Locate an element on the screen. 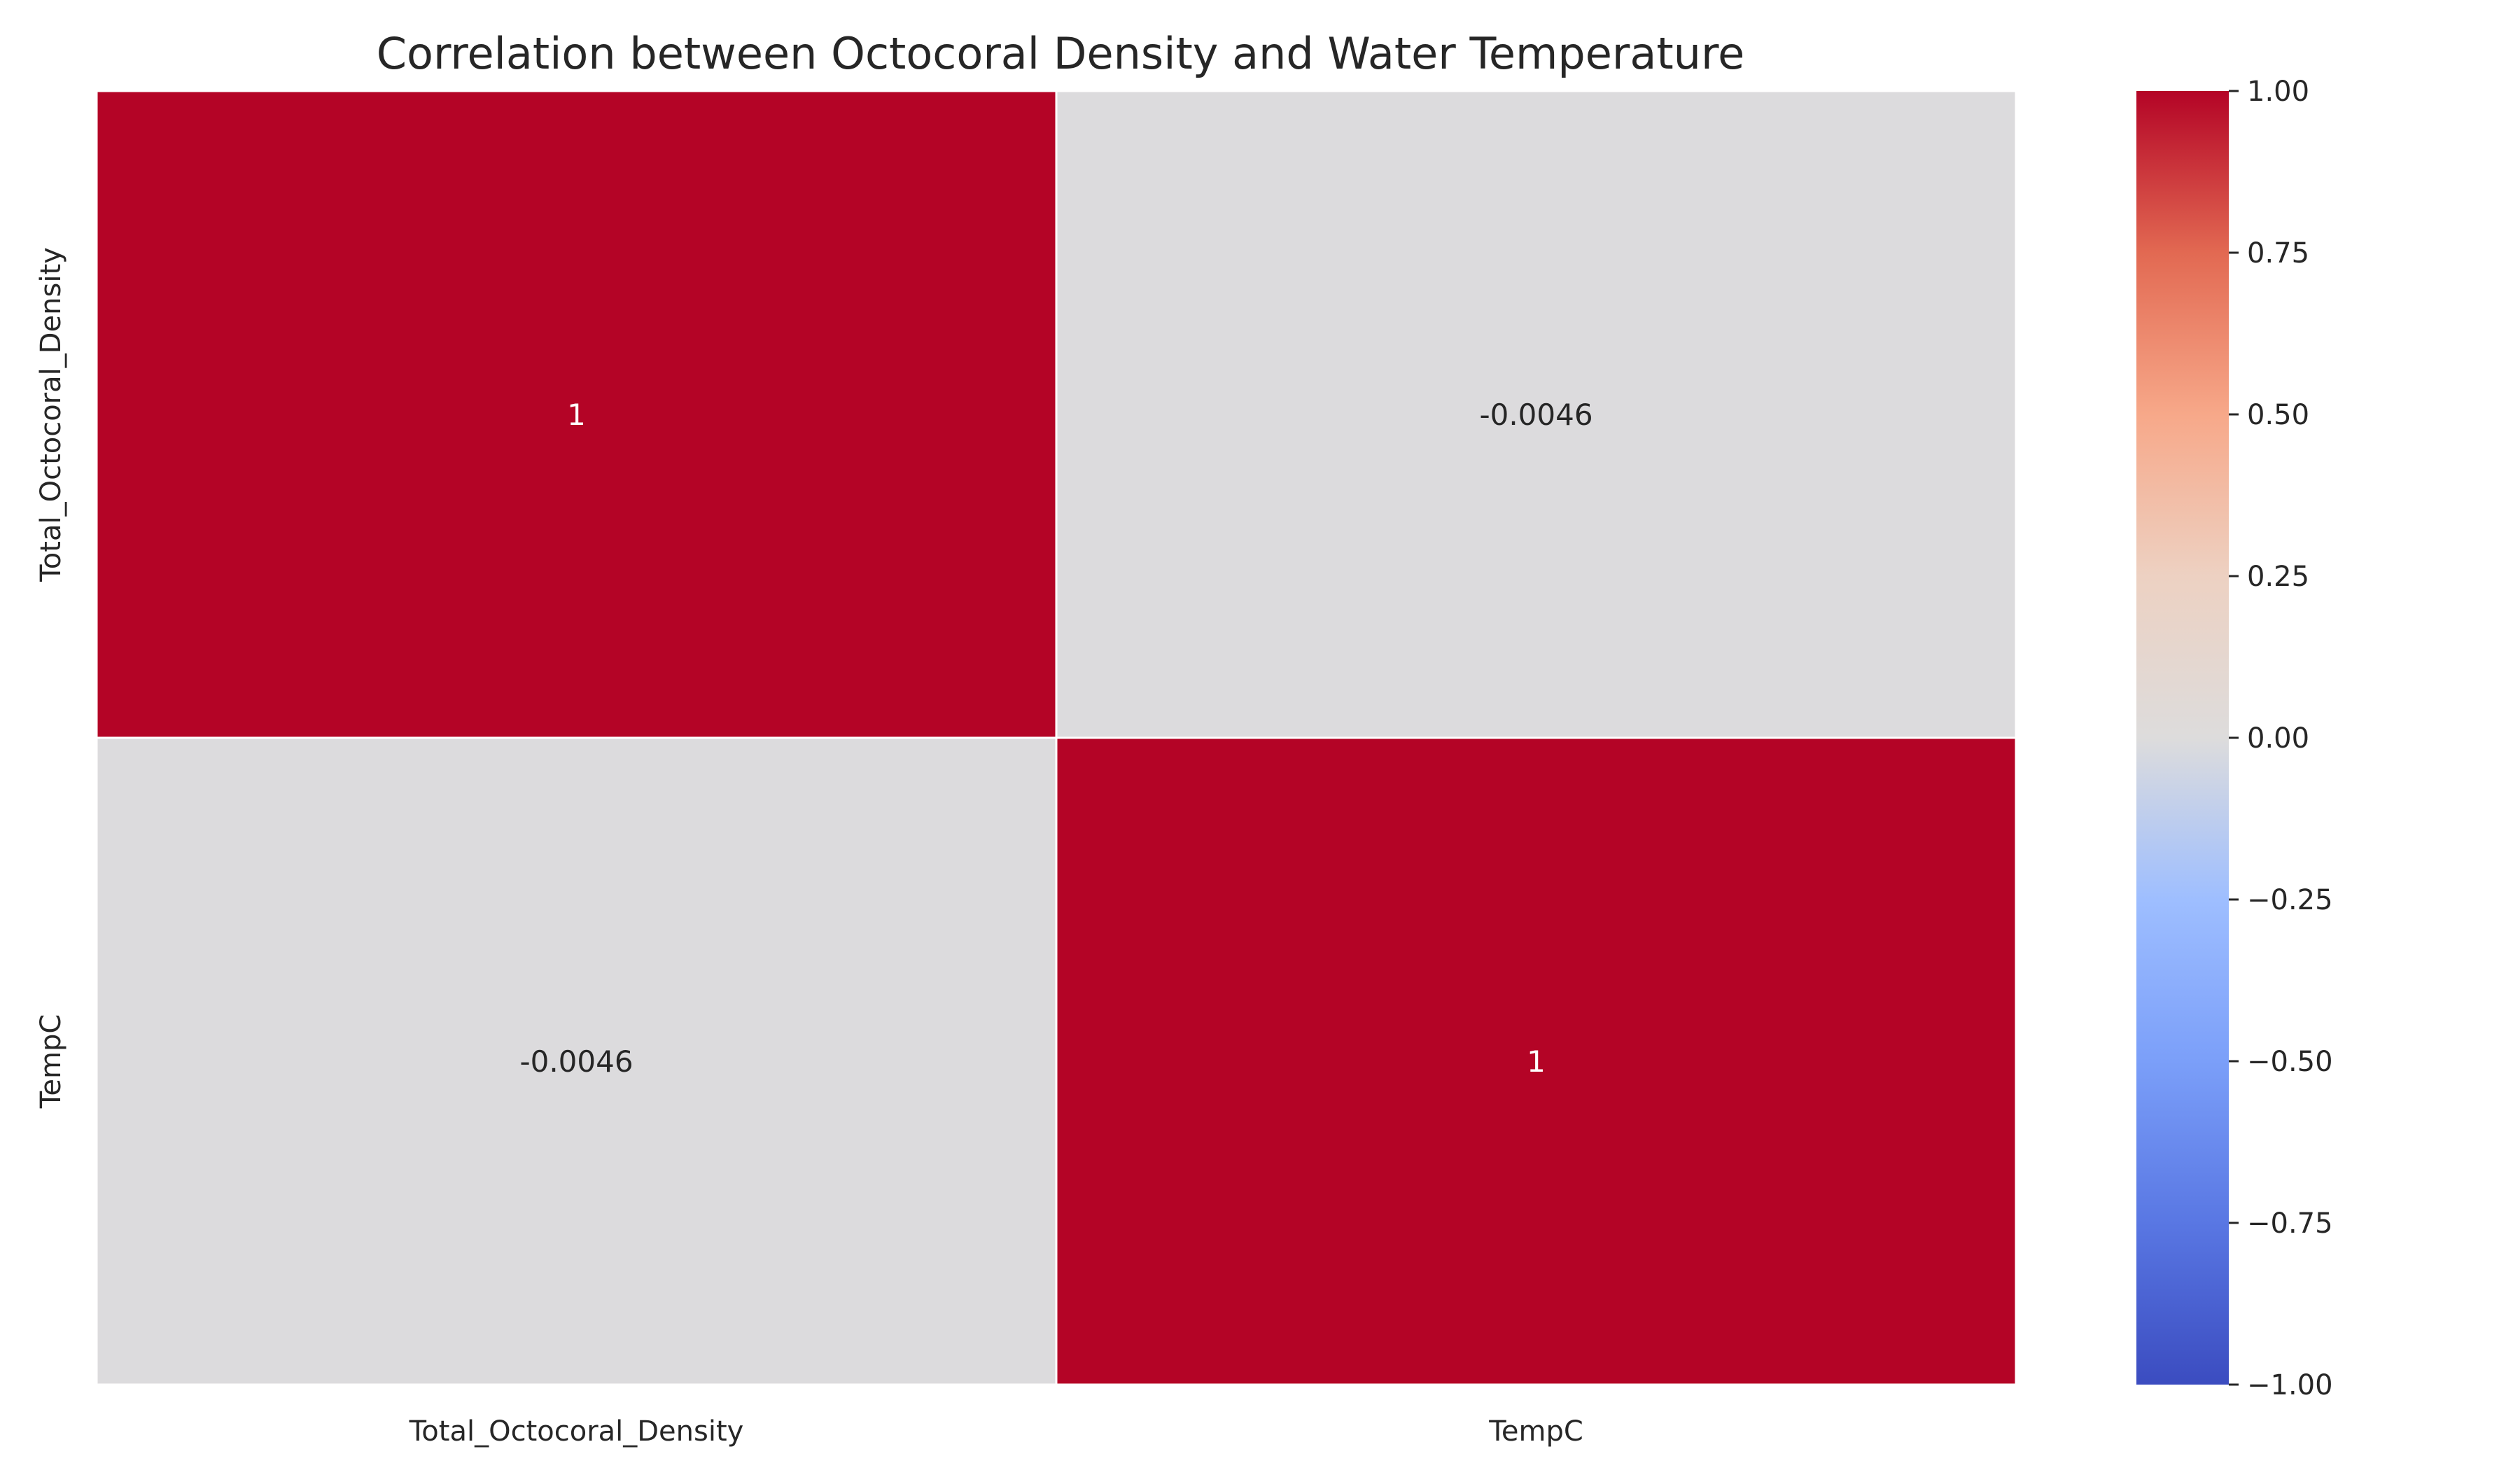  colorbar-ticks: 1.00 0.75 0.50 0.25 0.00 −0.25 −0.50 −0.75 −1.00 is located at coordinates (2281, 738).